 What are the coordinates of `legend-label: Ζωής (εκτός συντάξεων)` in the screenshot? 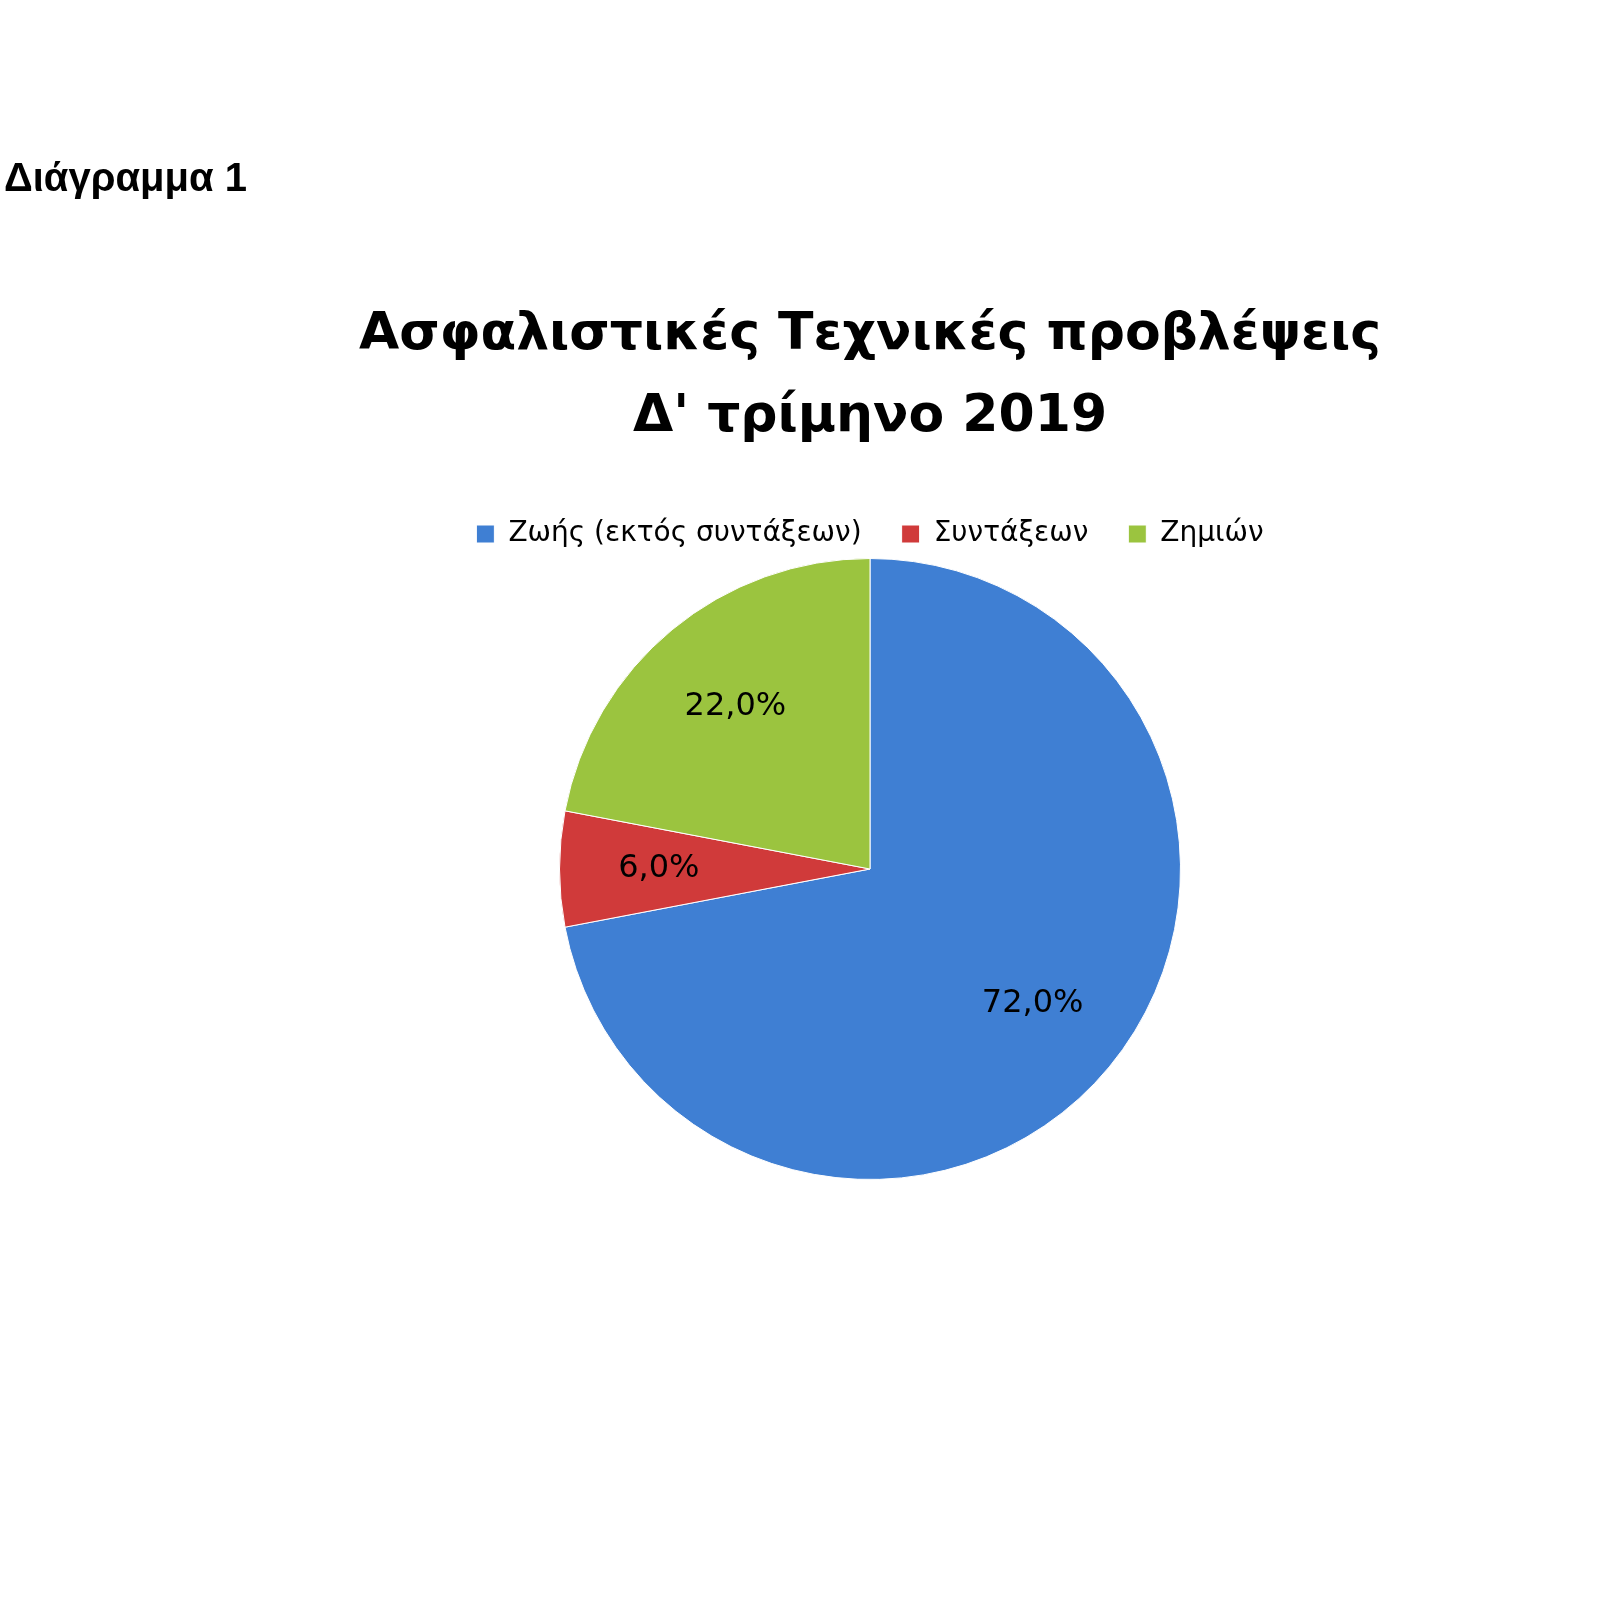 It's located at (685, 532).